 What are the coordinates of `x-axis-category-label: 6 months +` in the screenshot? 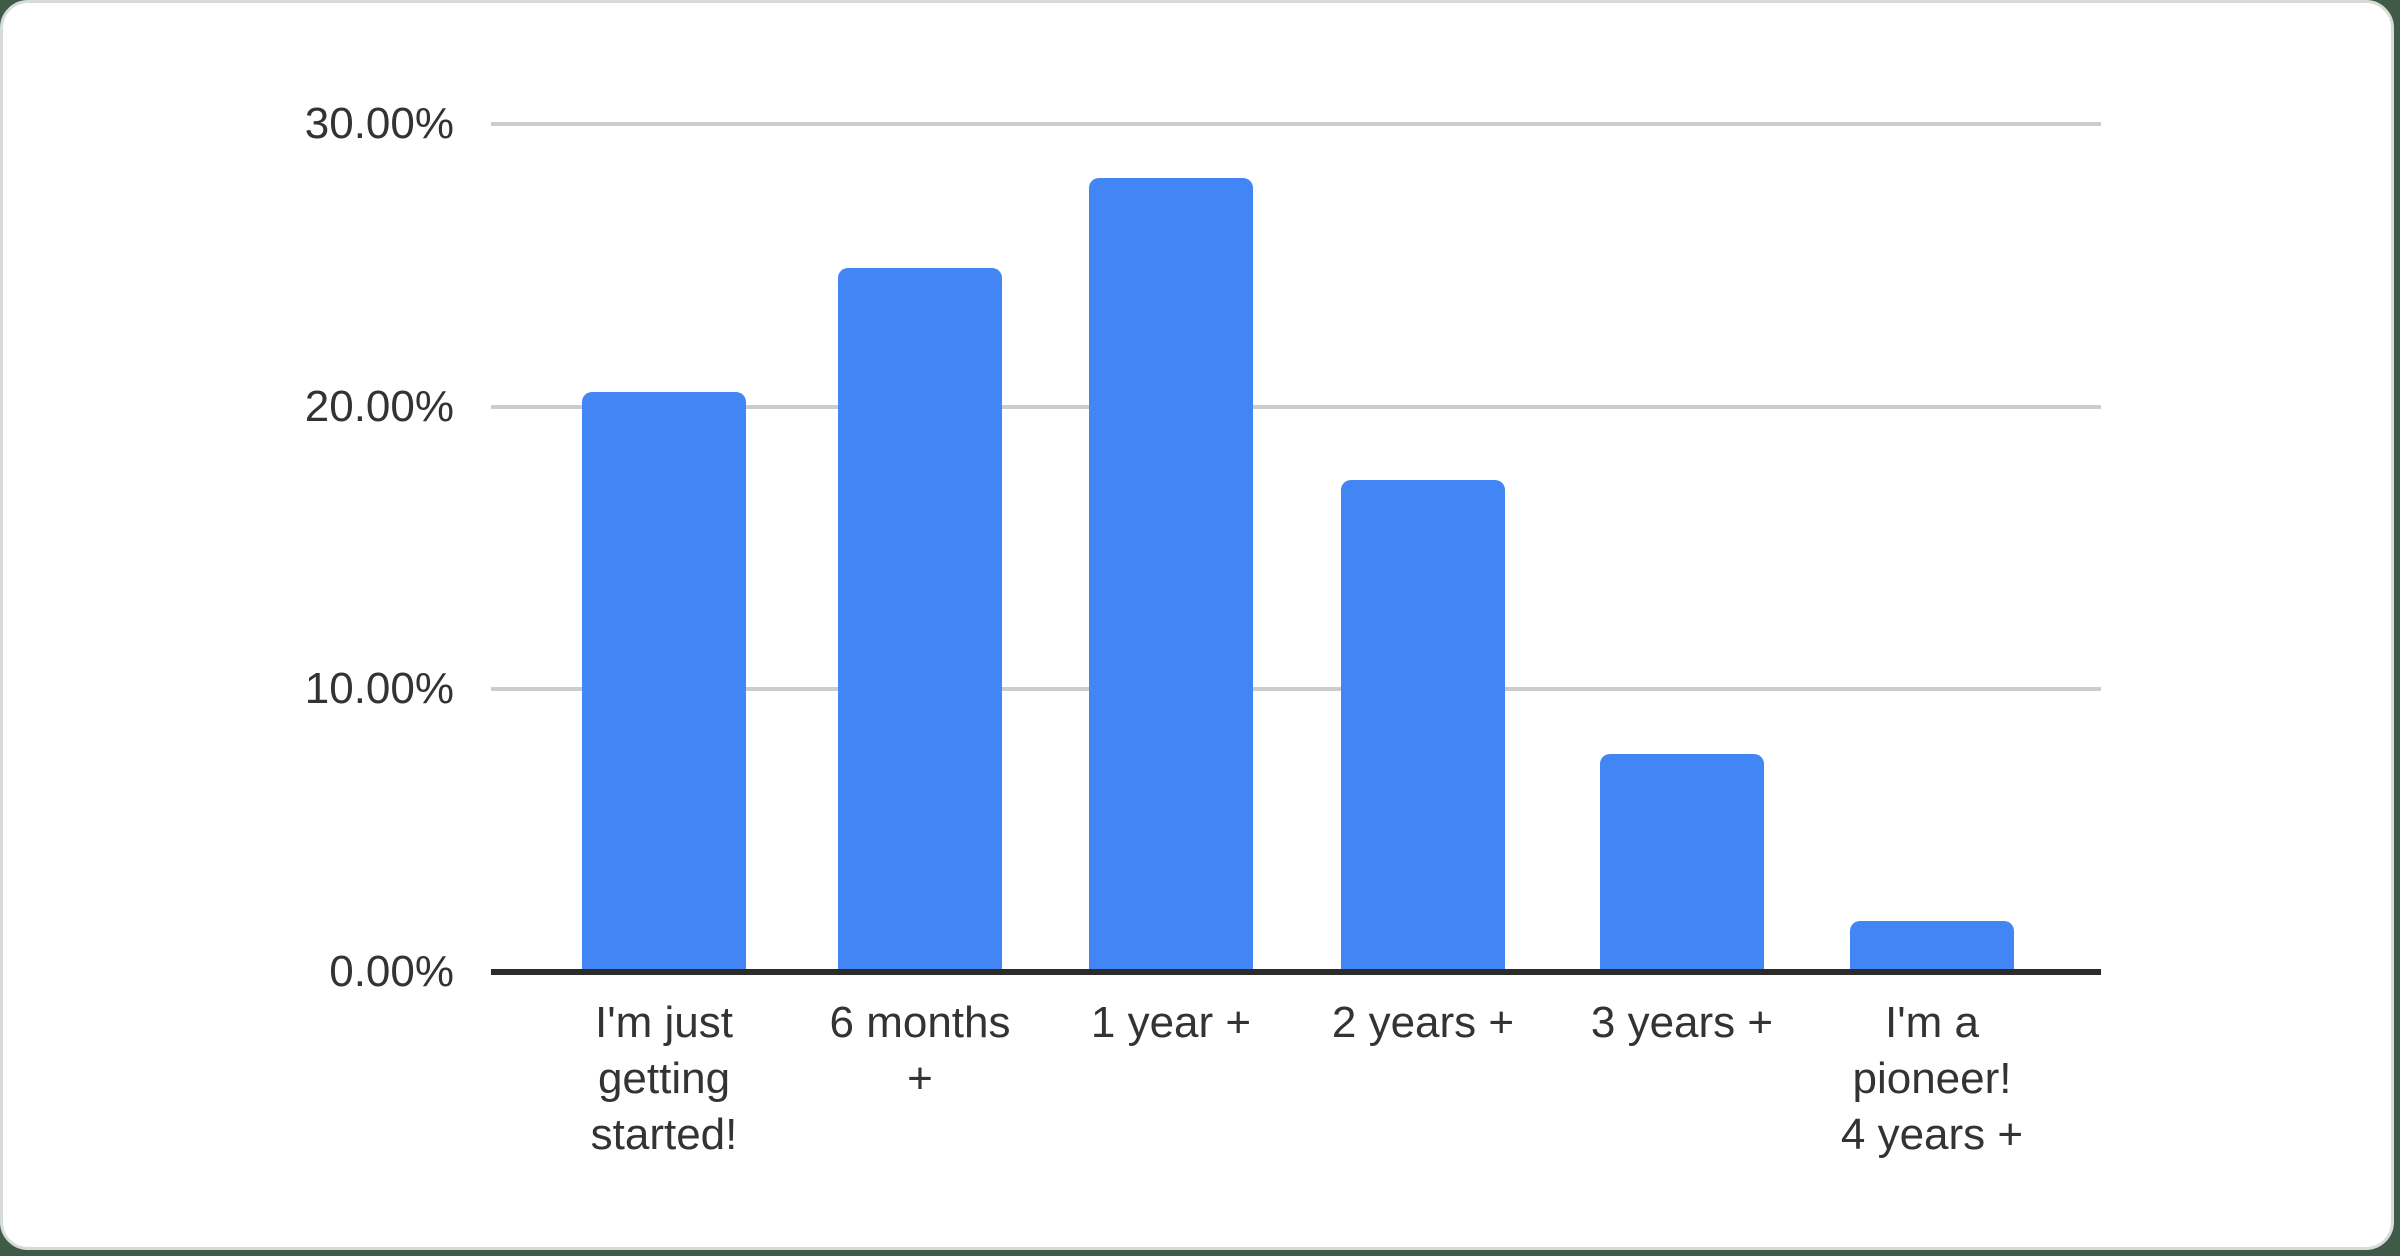 It's located at (920, 1050).